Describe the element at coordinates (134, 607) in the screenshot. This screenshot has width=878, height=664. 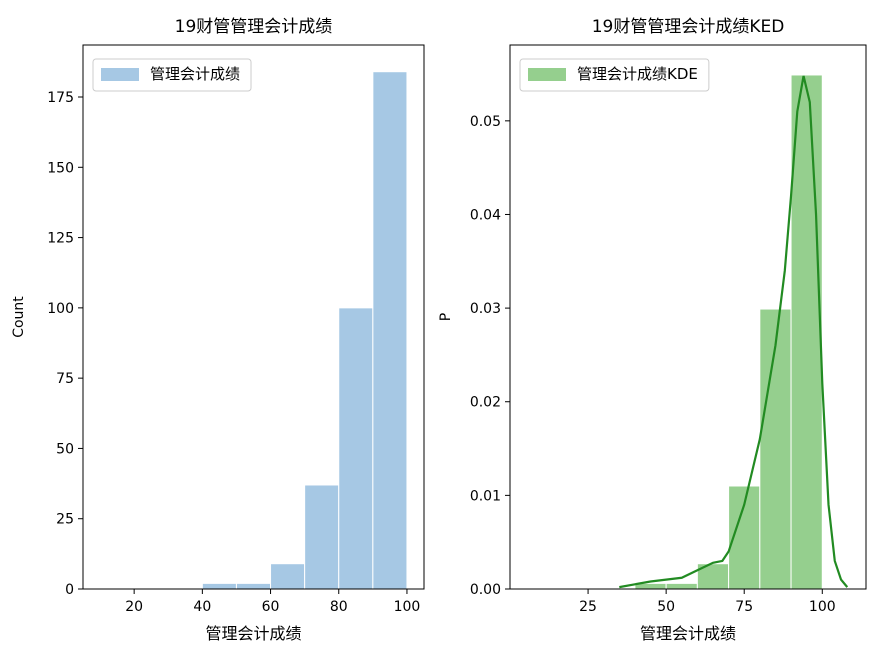
I see `x-tick-label: 20` at that location.